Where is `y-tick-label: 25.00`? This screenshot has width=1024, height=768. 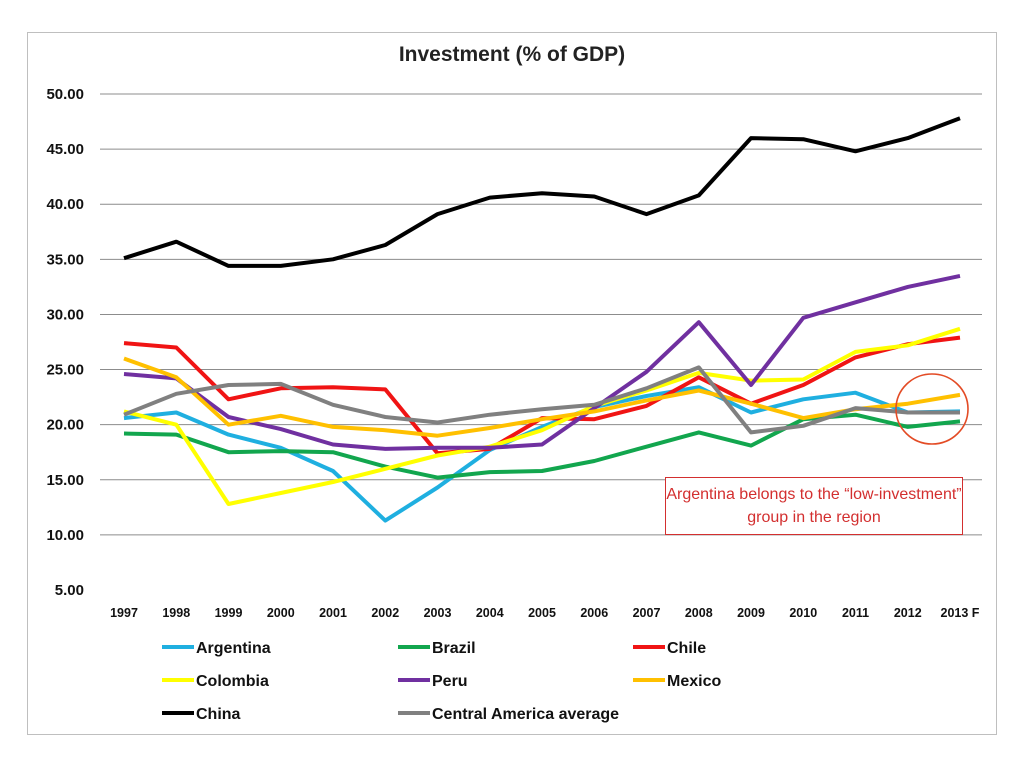
y-tick-label: 25.00 is located at coordinates (65, 370).